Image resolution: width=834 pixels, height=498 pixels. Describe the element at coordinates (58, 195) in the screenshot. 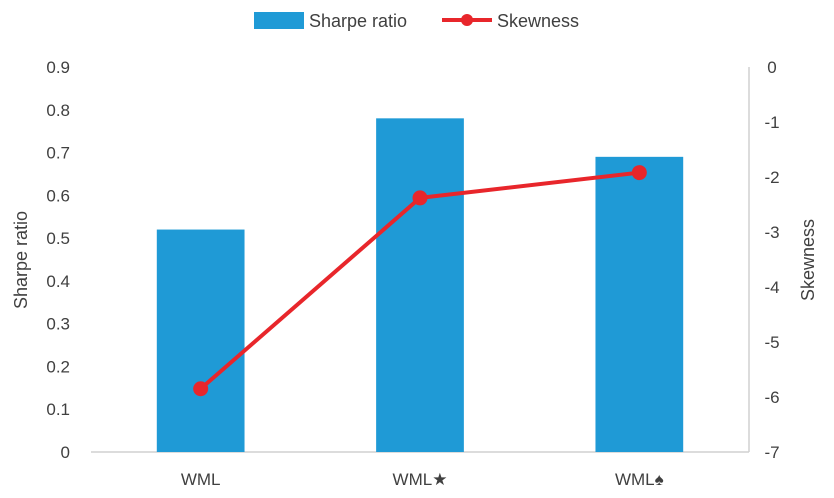

I see `y-tick-label: 0.6` at that location.